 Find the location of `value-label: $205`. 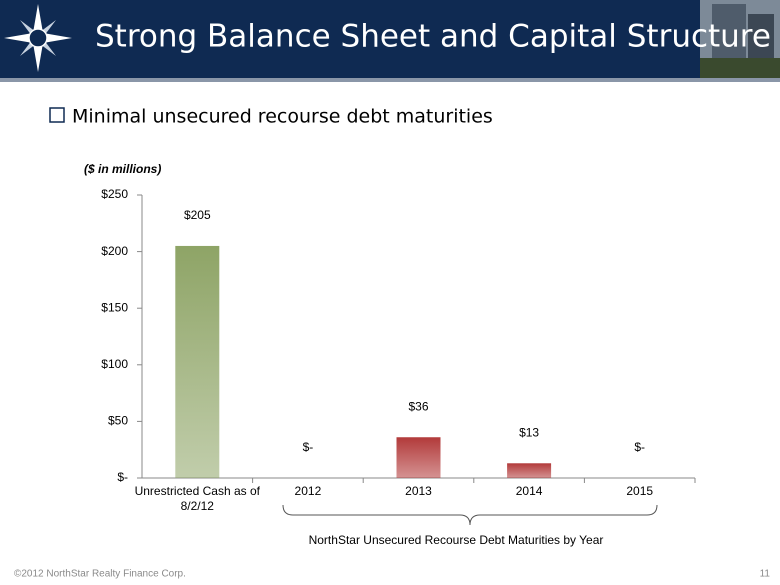

value-label: $205 is located at coordinates (197, 215).